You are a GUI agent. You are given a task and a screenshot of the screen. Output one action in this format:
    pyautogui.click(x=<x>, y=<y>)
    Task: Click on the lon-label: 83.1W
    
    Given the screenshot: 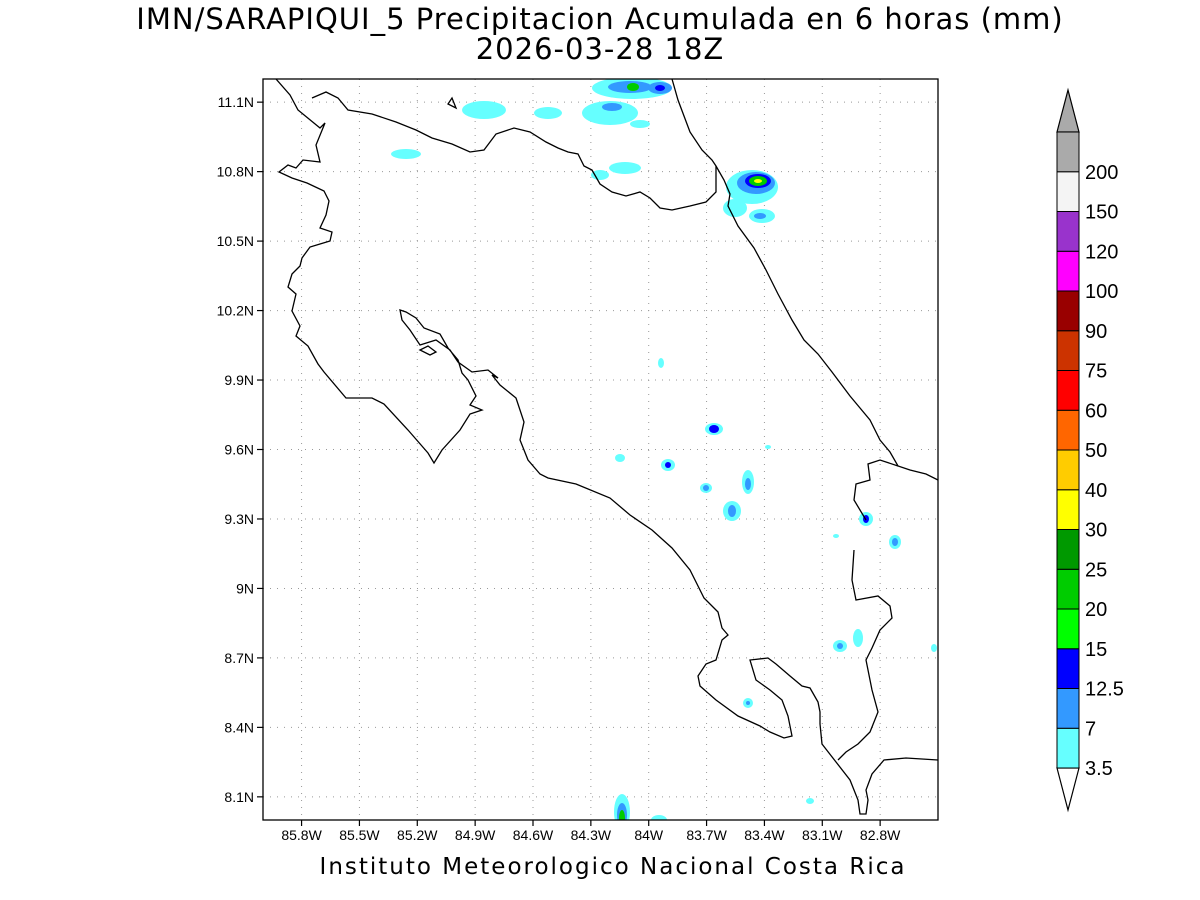 What is the action you would take?
    pyautogui.click(x=822, y=835)
    